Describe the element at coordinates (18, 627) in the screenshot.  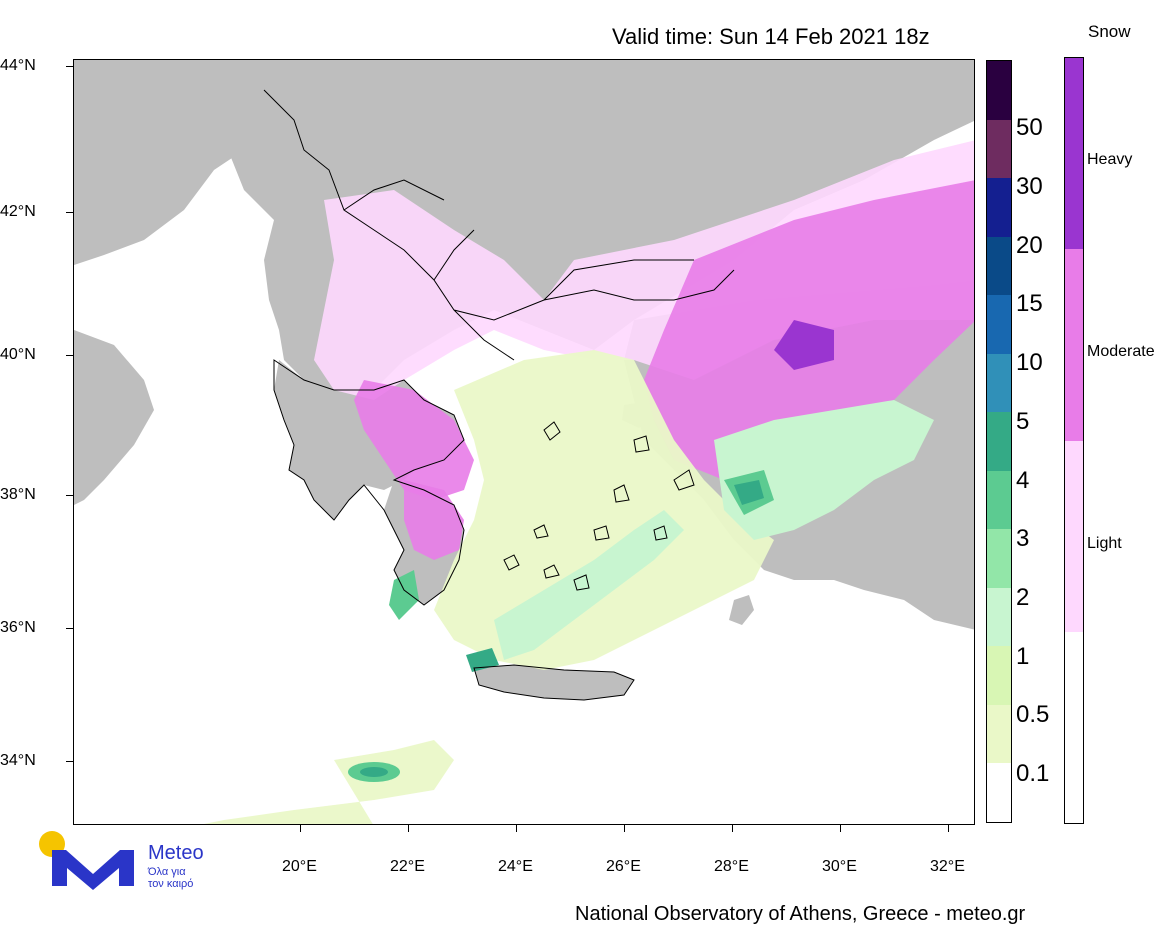
I see `lat-label: 36°N` at that location.